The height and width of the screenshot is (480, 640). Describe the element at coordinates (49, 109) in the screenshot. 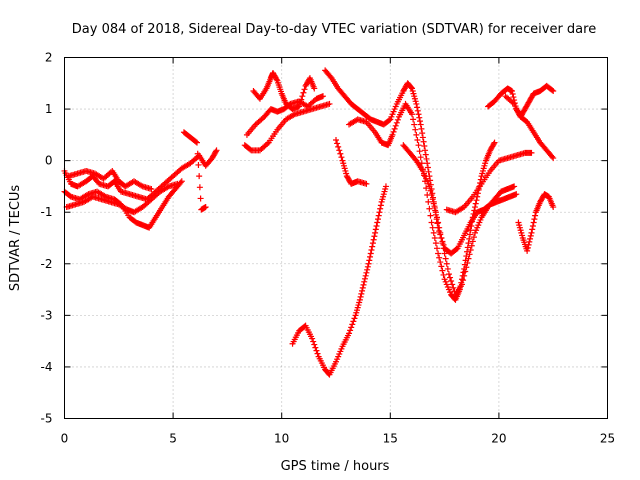

I see `y-tick-label: 1` at that location.